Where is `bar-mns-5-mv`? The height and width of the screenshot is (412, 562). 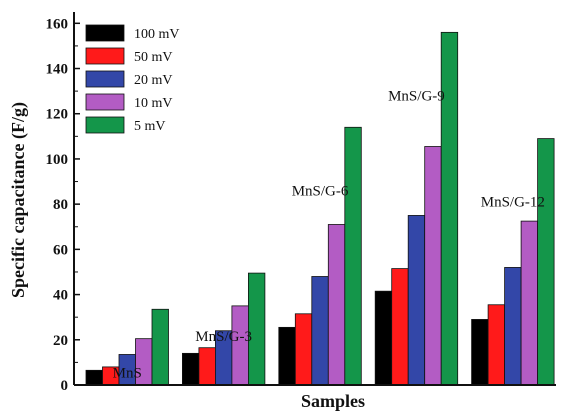
bar-mns-5-mv is located at coordinates (160, 347).